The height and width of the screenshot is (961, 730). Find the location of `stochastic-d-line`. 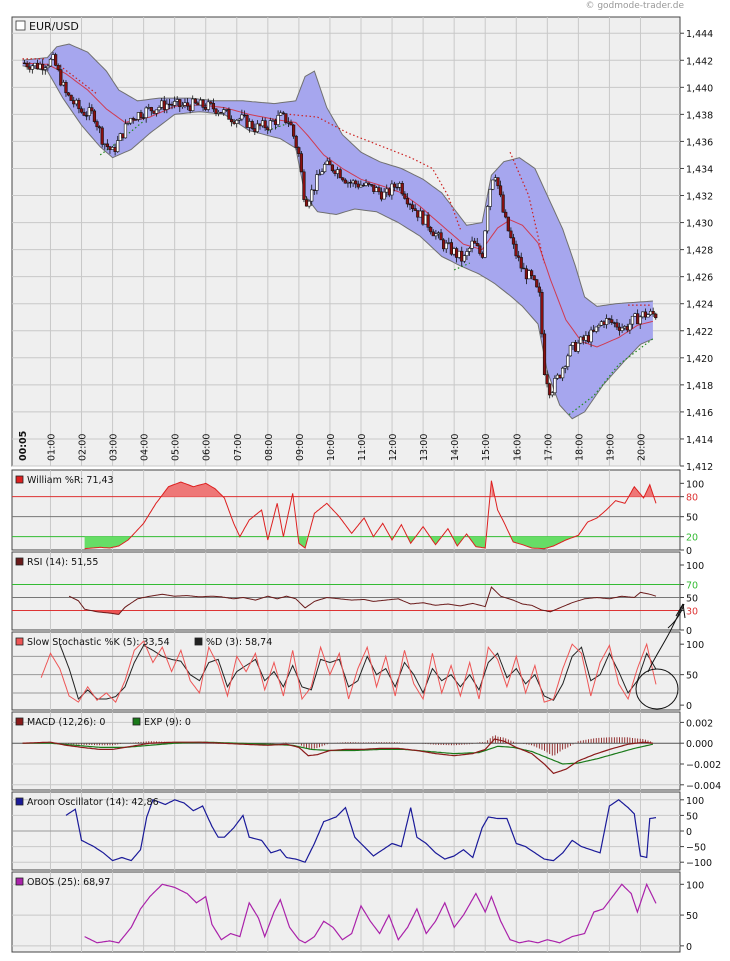

stochastic-d-line is located at coordinates (358, 672).